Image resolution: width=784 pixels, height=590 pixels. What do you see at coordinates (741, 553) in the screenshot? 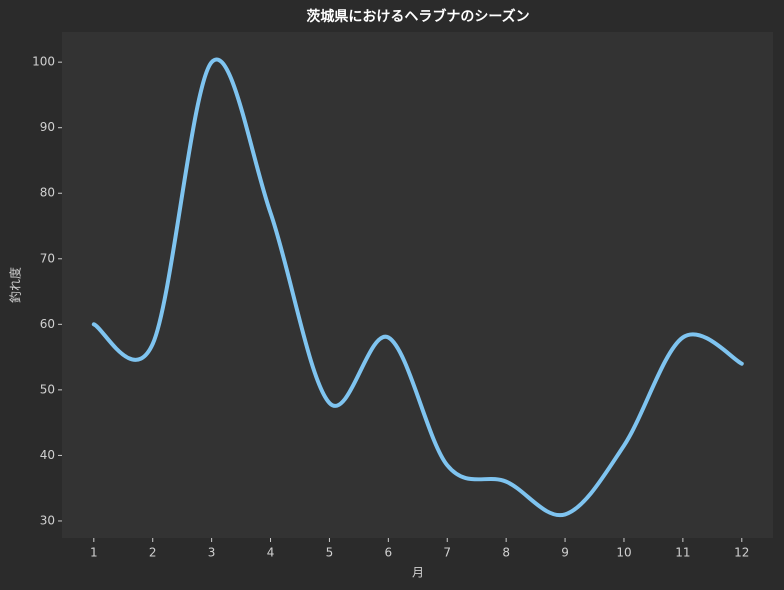
I see `x-tick-label: 12` at bounding box center [741, 553].